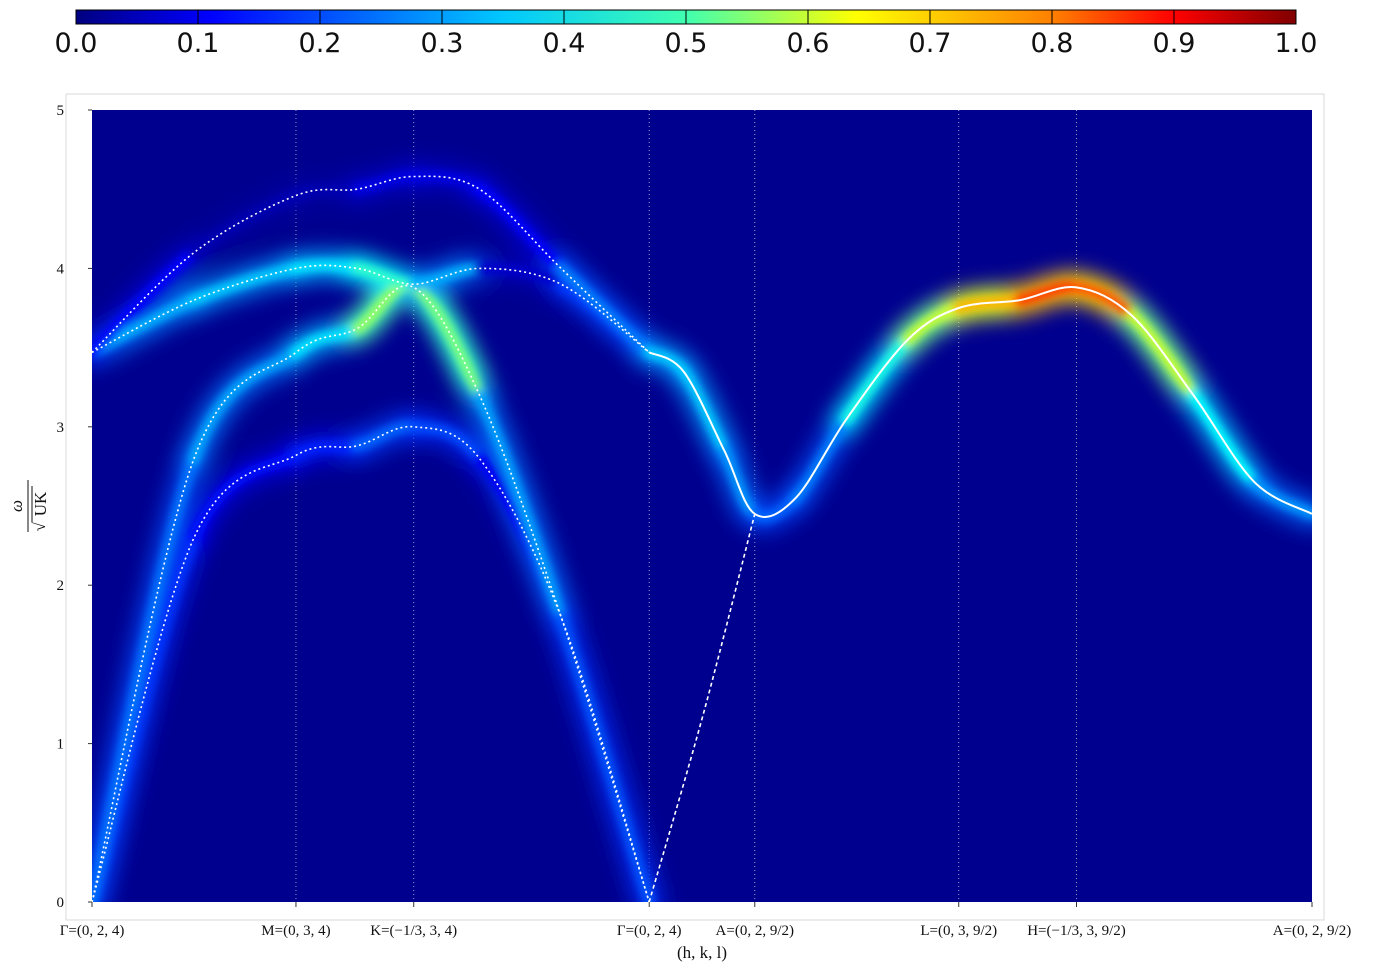 Image resolution: width=1377 pixels, height=962 pixels. I want to click on x-tick-label: H=(−1/3, 3, 9/2), so click(1076, 931).